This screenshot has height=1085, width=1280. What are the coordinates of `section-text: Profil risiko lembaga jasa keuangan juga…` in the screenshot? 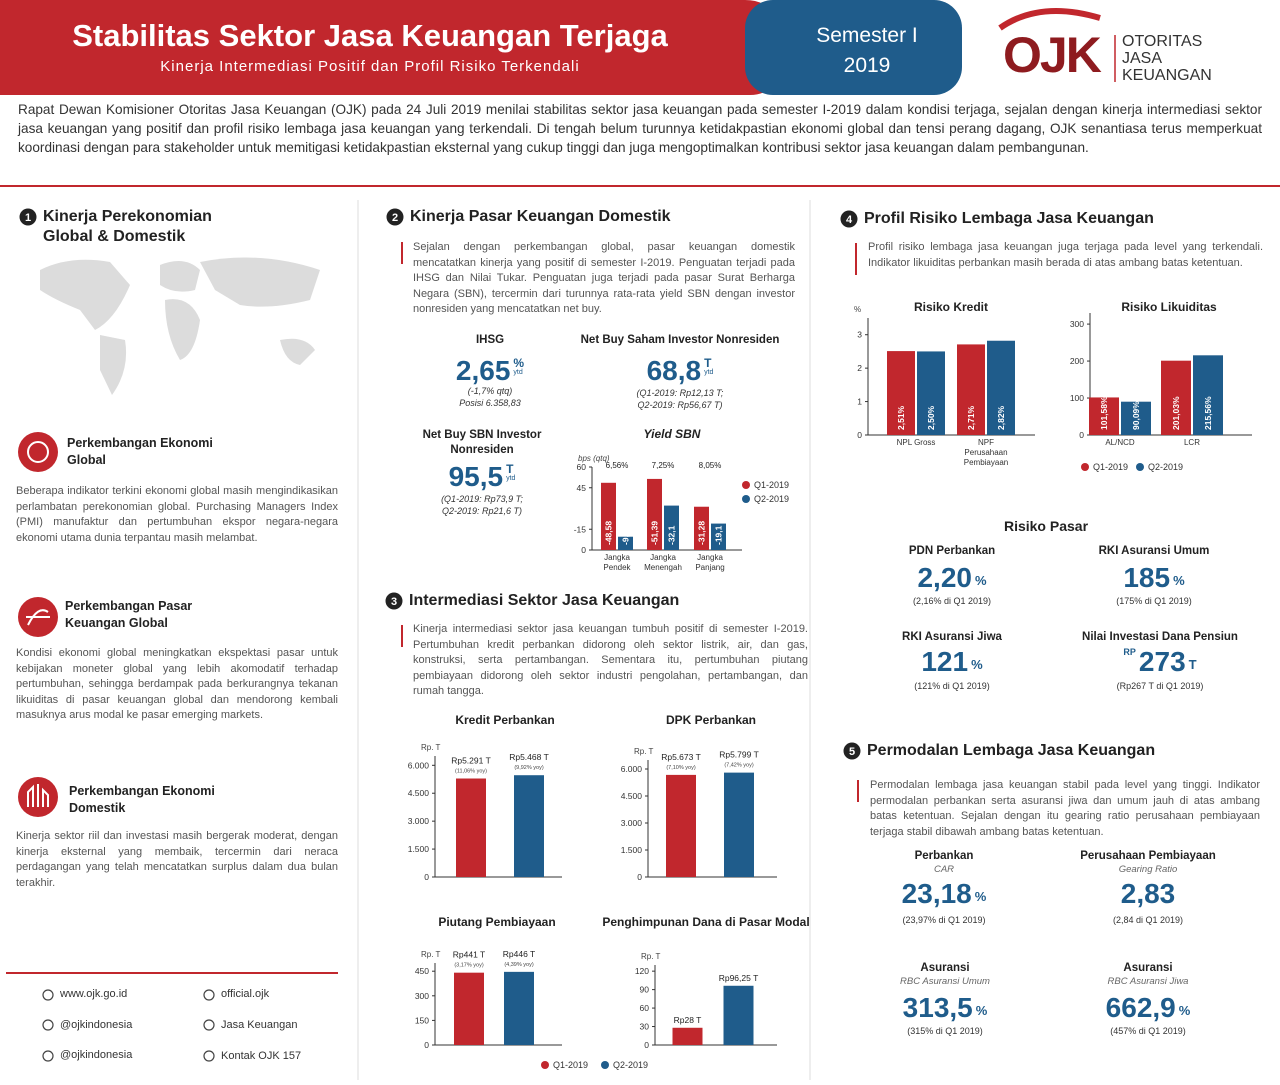 It's located at (1065, 255).